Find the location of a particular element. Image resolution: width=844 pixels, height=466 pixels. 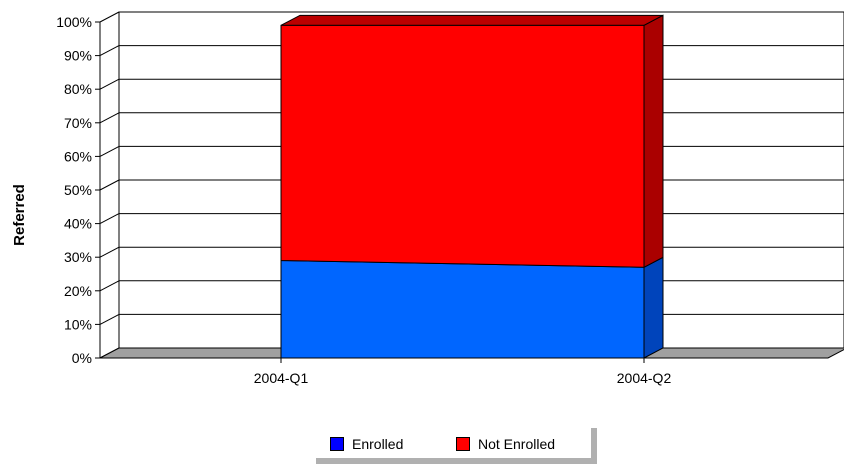

legend: Enrolled Not Enrolled is located at coordinates (456, 446).